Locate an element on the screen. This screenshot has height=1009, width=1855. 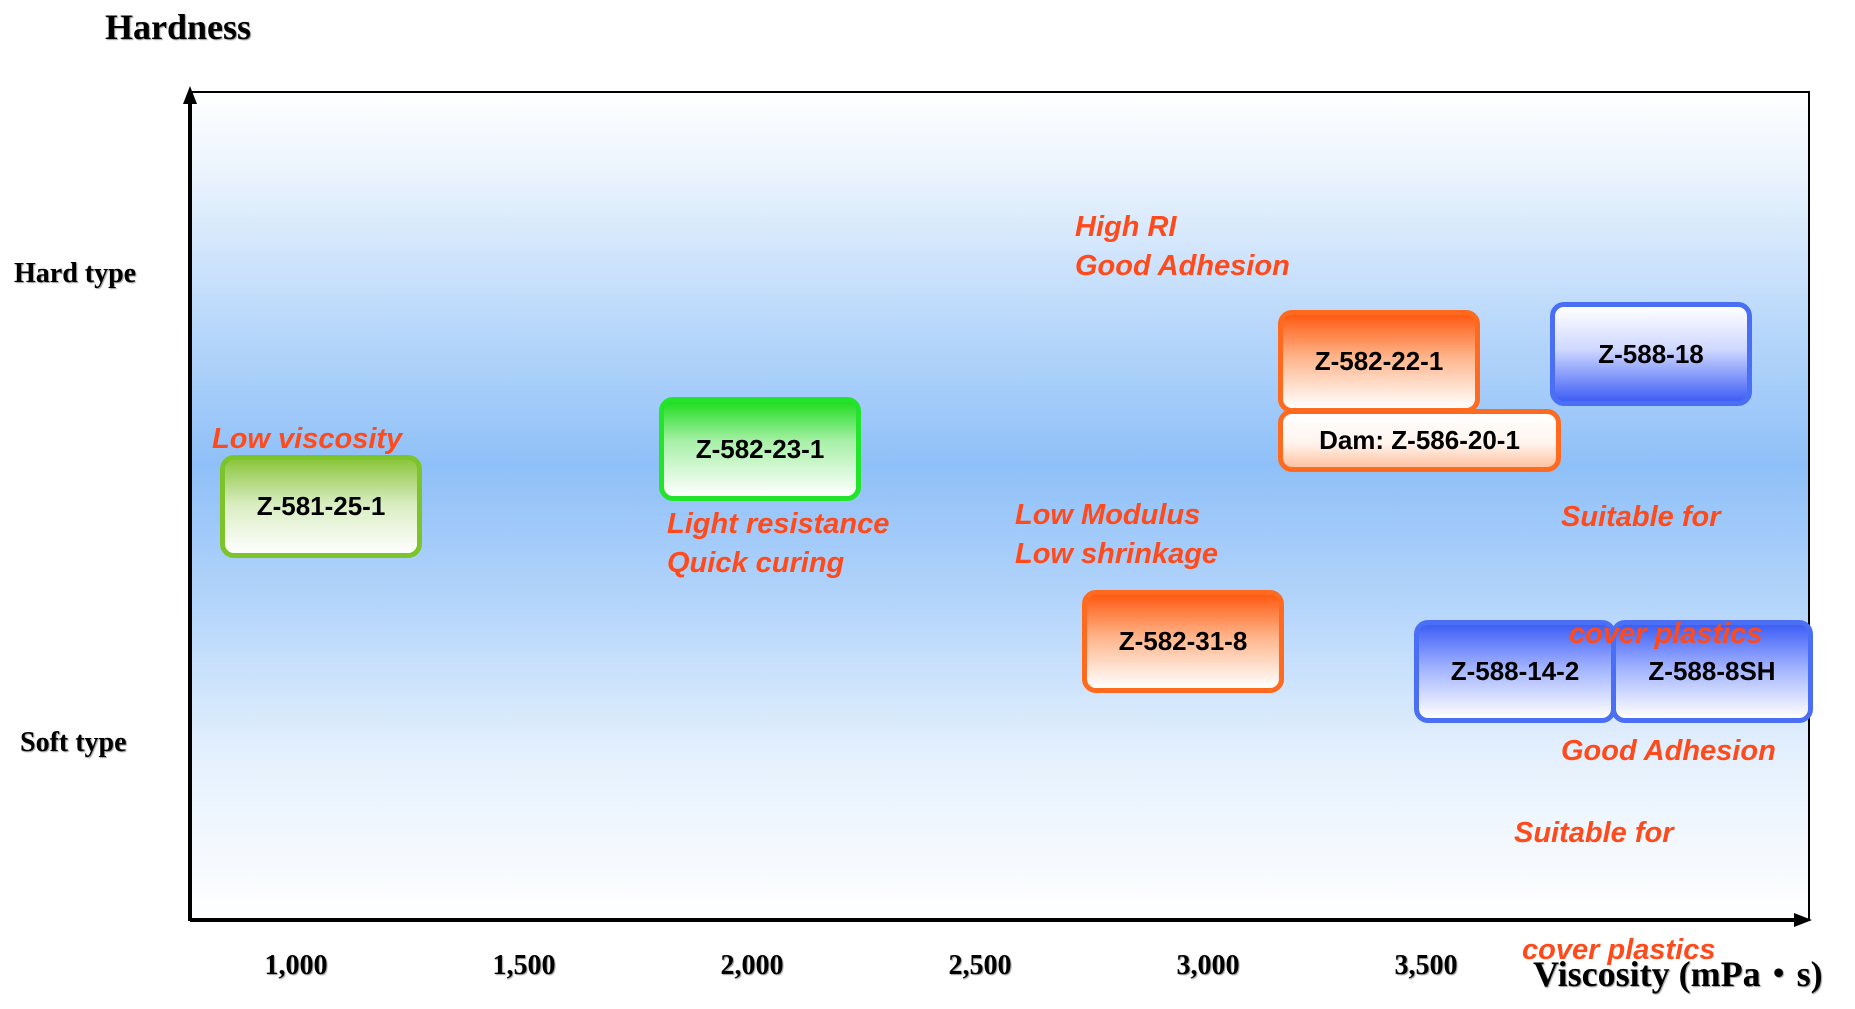
product-box-z-588-14-2: Z-588-14-2 is located at coordinates (1515, 671).